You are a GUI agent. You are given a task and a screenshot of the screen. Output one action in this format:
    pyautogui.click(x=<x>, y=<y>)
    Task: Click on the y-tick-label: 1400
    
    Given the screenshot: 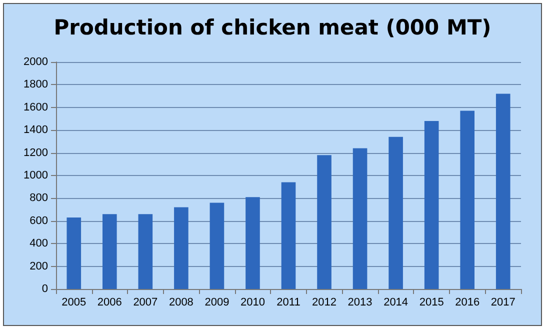 What is the action you would take?
    pyautogui.click(x=36, y=130)
    